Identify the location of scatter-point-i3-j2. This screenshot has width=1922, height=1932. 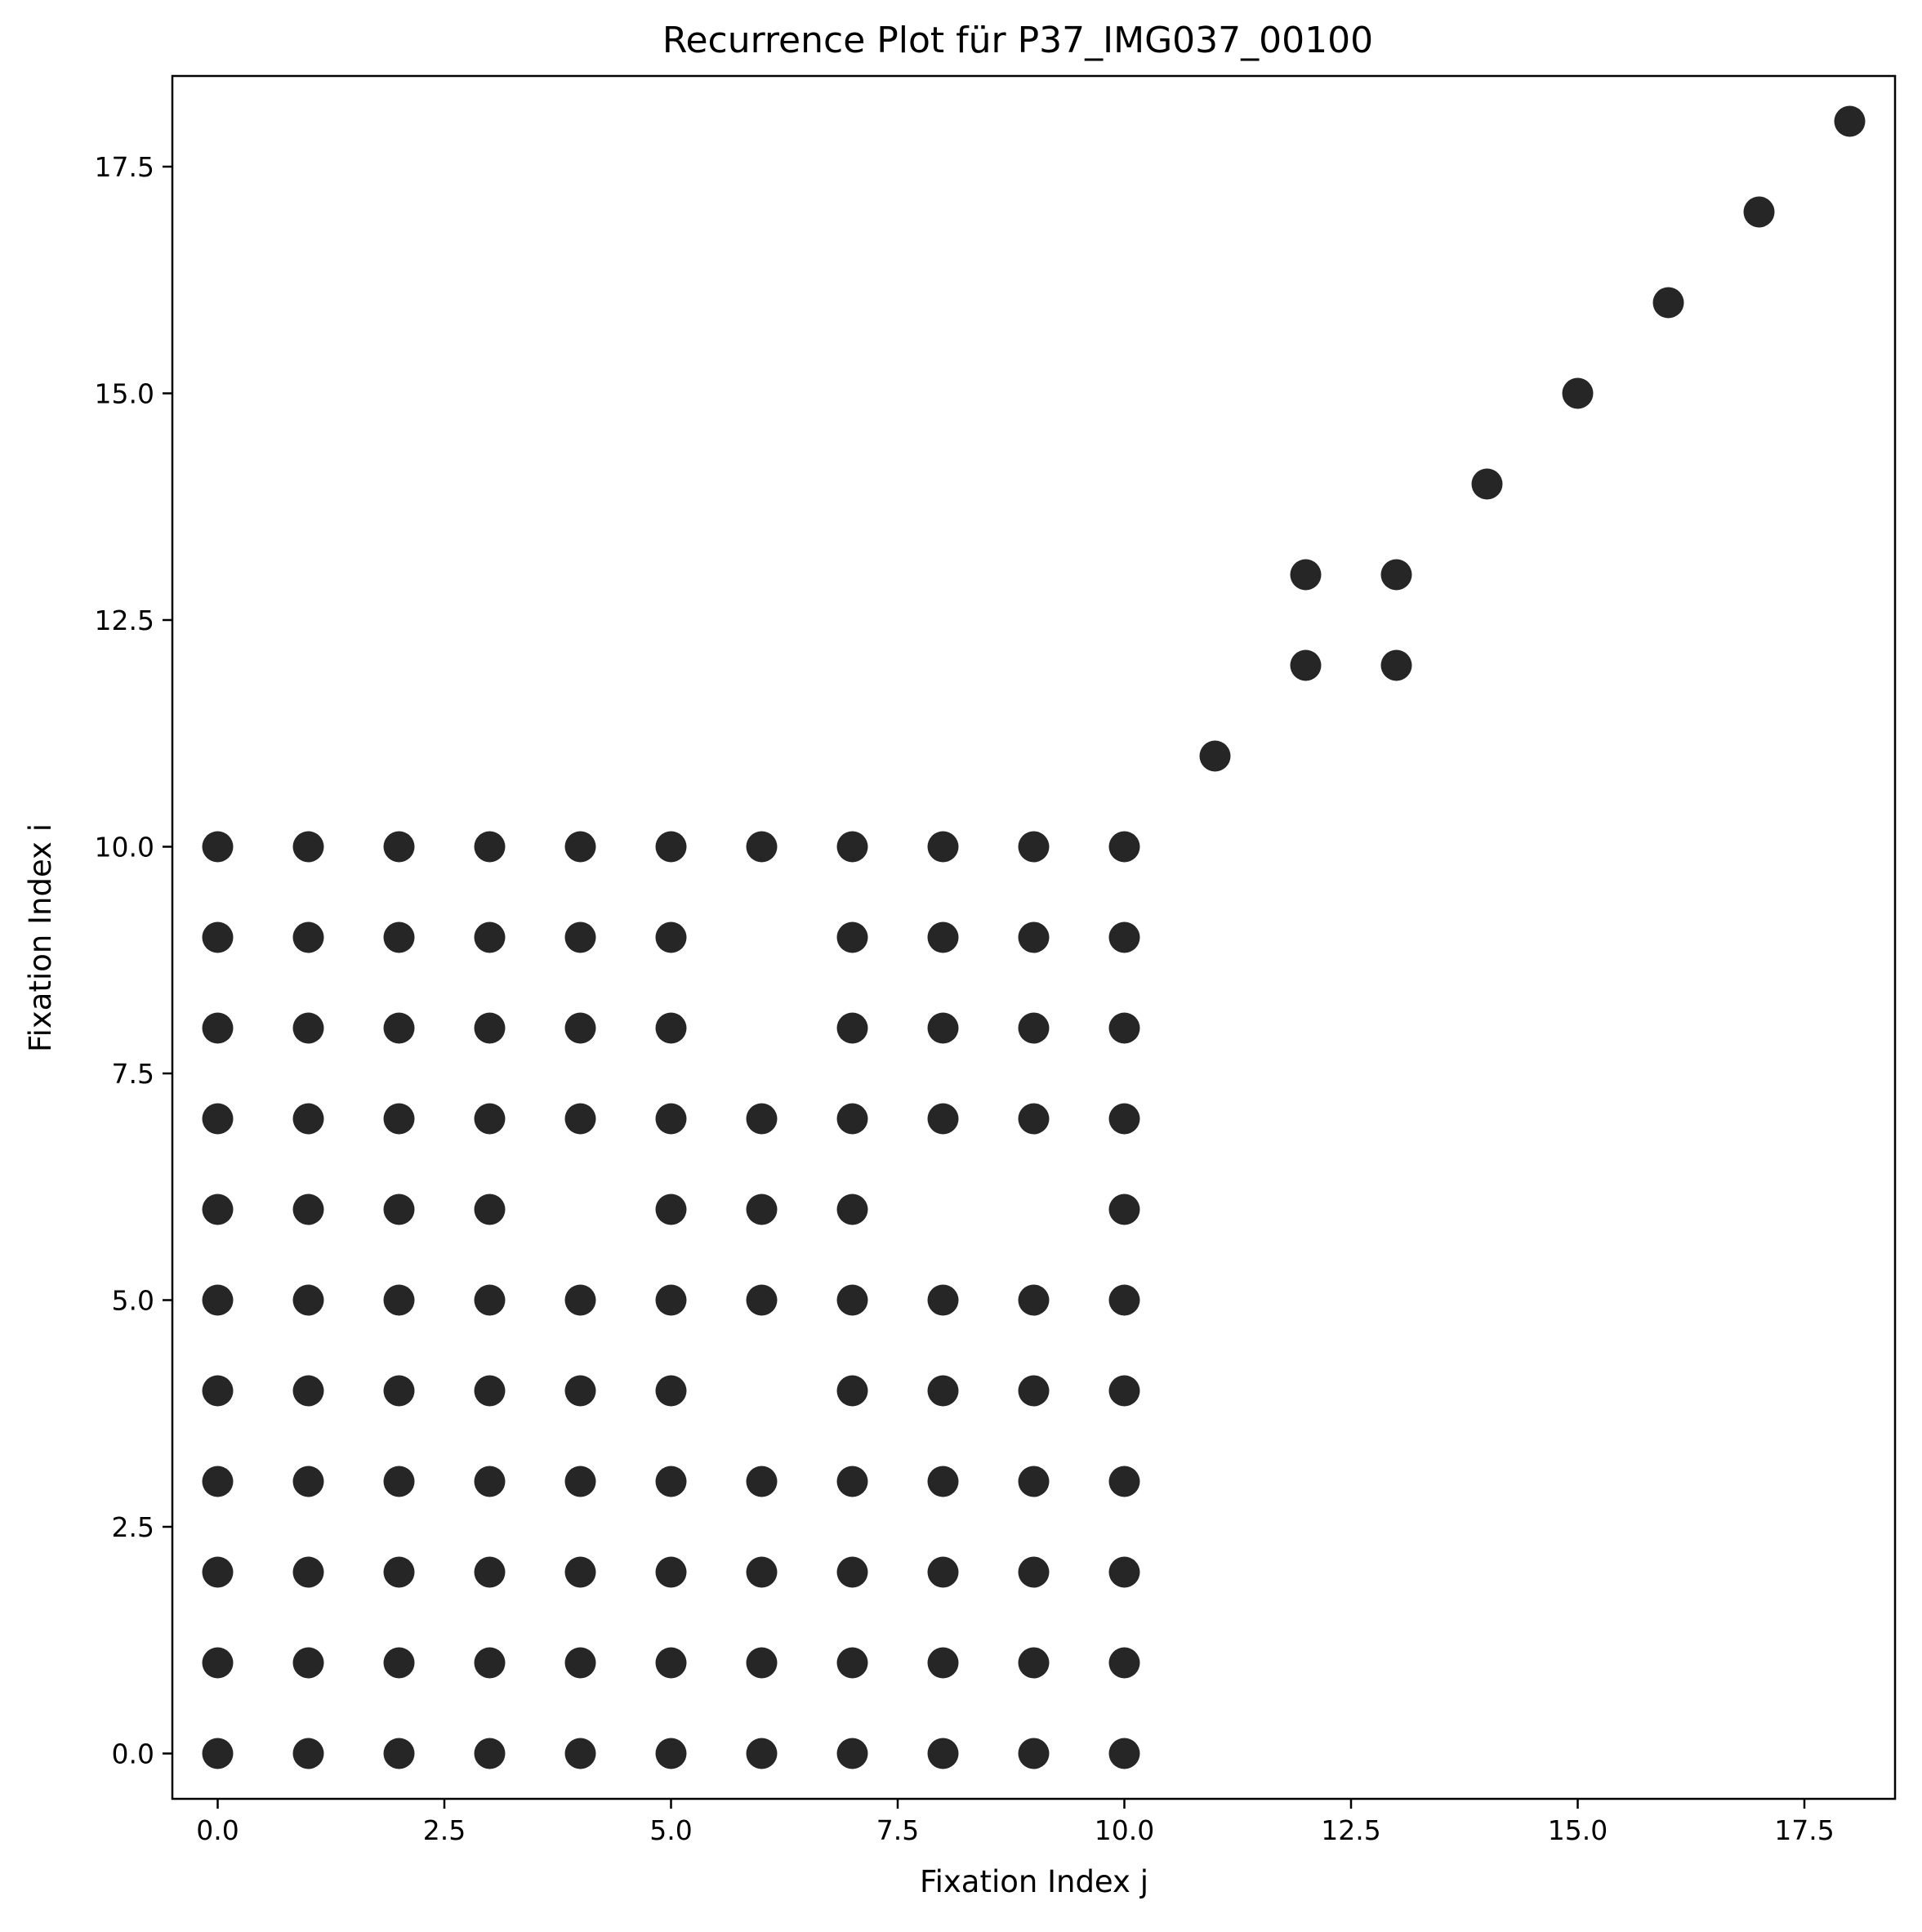
(399, 1481).